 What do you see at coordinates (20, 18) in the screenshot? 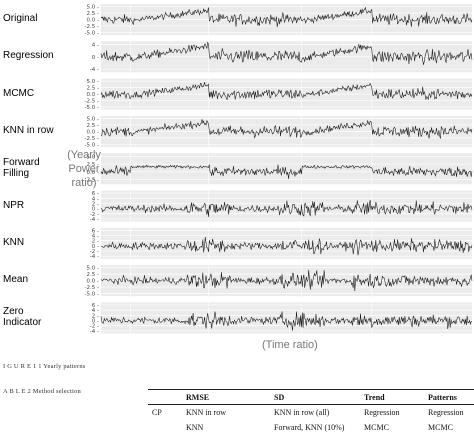
I see `panel-label: Original` at bounding box center [20, 18].